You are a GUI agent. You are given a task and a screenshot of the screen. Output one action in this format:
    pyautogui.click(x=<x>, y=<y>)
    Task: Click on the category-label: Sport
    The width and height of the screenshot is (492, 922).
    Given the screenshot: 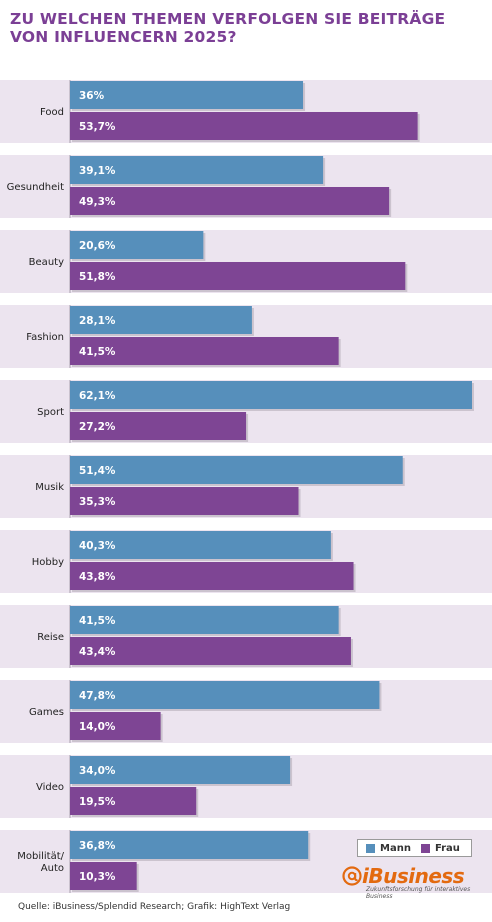 What is the action you would take?
    pyautogui.click(x=50, y=412)
    